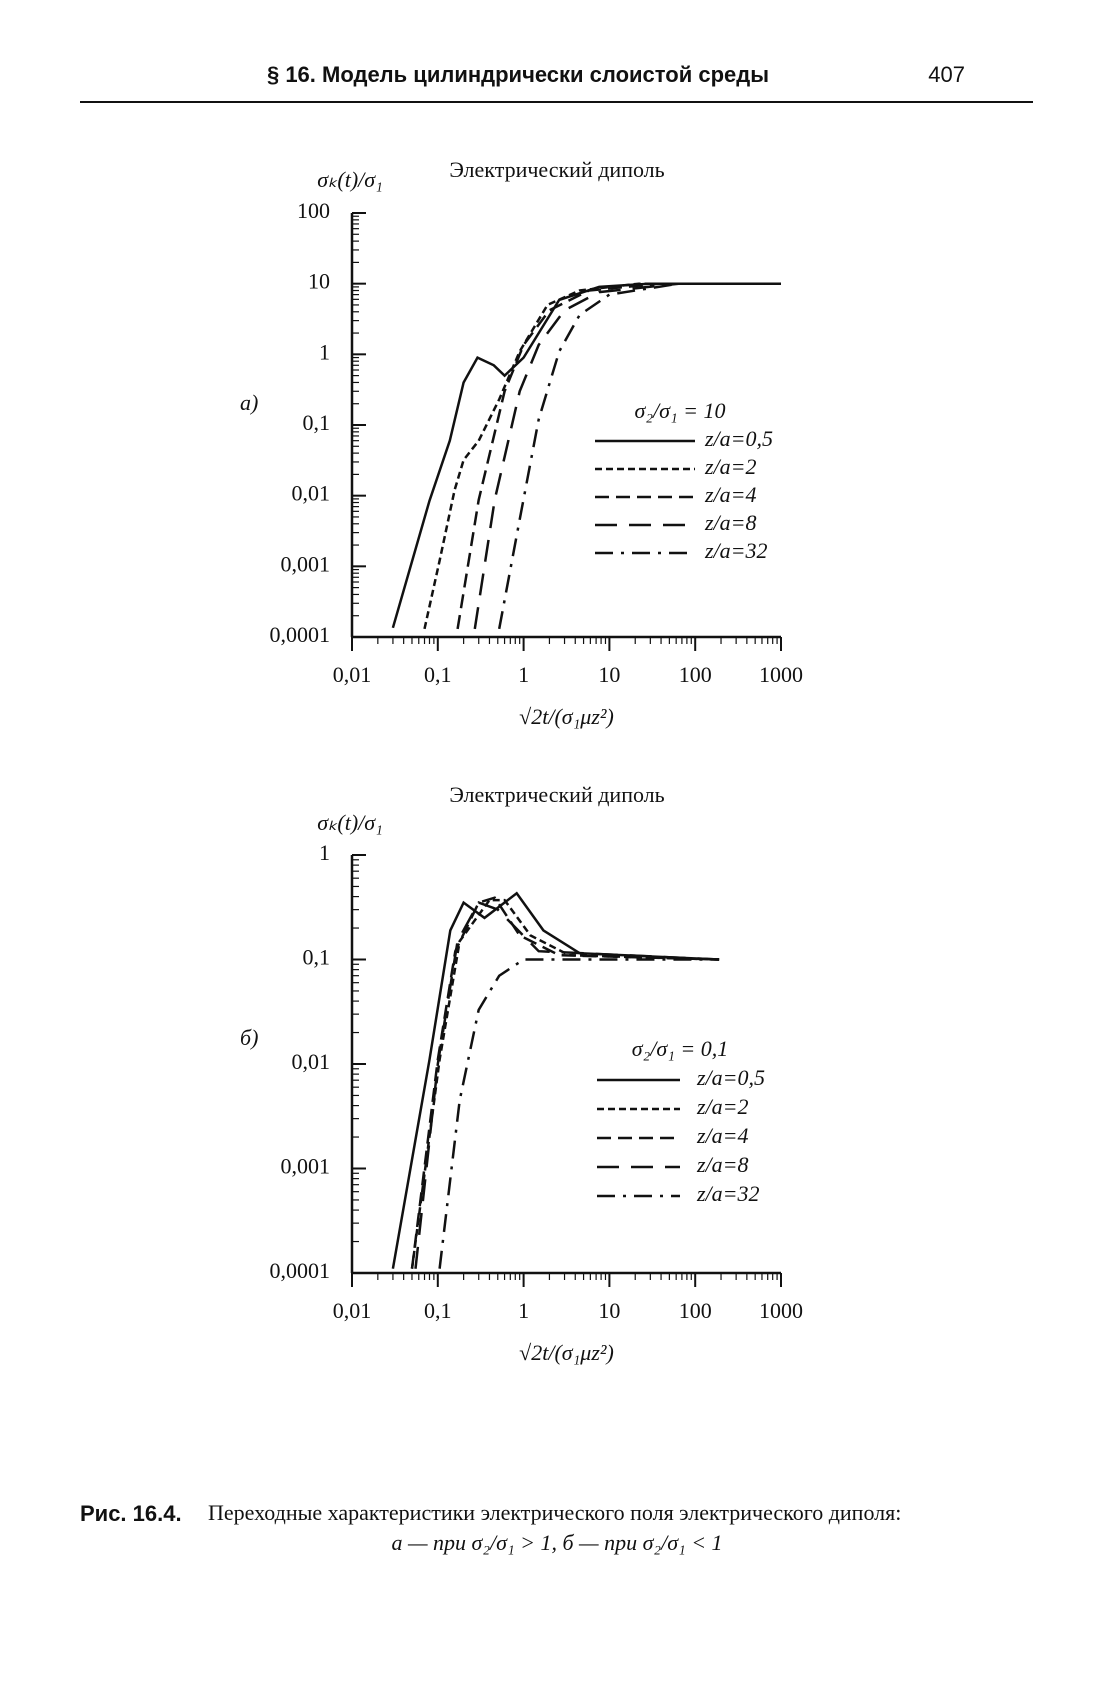 This screenshot has height=1684, width=1097. I want to click on legend-title: σ₂/σ₁ = 0,1, so click(680, 1048).